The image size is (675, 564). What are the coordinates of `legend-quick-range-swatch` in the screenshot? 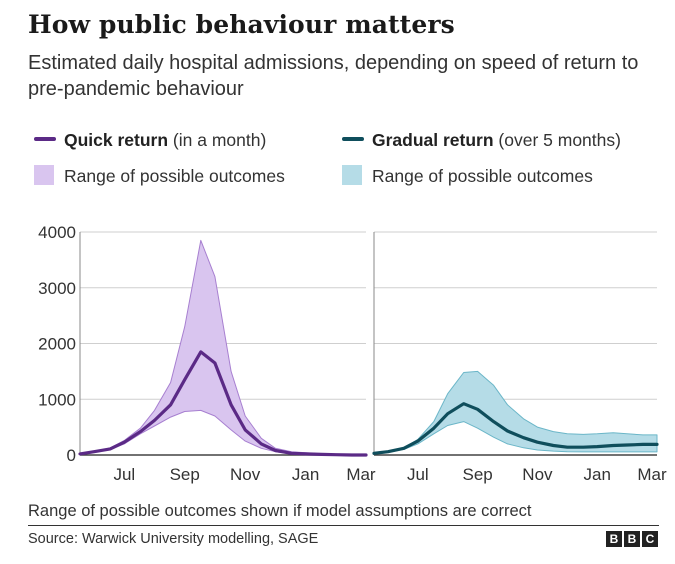 It's located at (44, 175).